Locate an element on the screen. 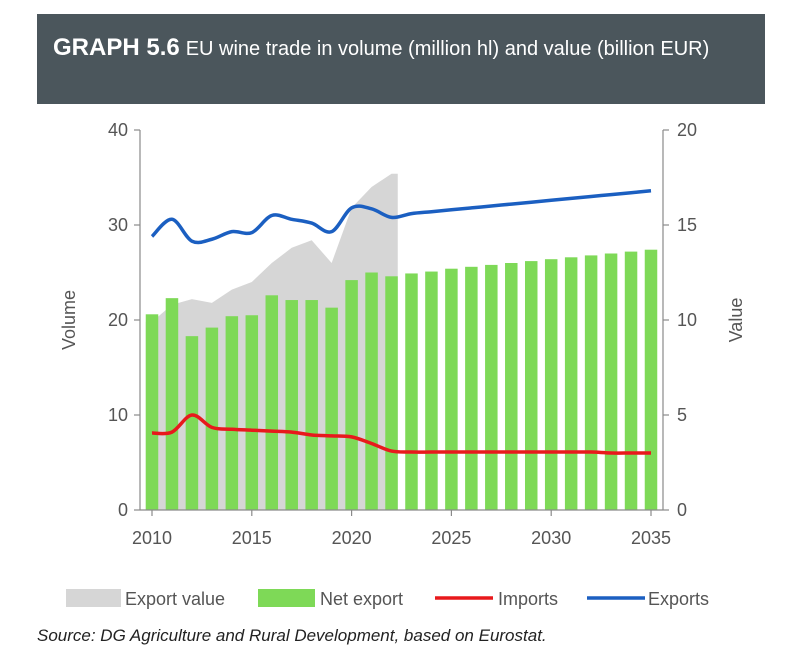  net-export-bar-2022 is located at coordinates (391, 393).